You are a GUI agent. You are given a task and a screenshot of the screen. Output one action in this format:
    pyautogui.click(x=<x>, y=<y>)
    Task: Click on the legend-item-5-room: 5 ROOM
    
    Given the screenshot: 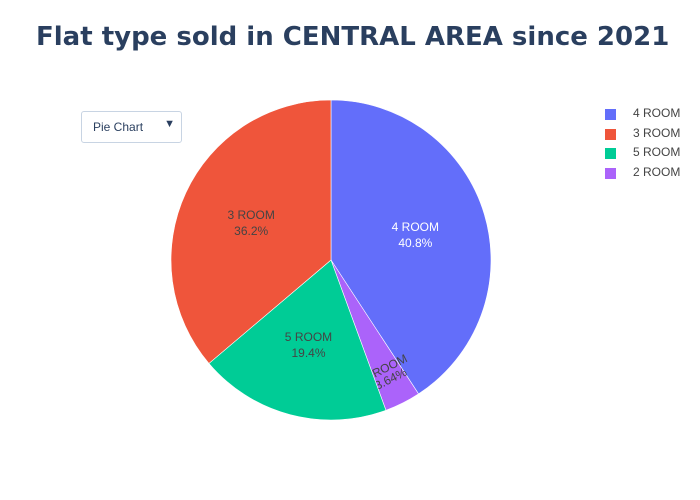 What is the action you would take?
    pyautogui.click(x=650, y=153)
    